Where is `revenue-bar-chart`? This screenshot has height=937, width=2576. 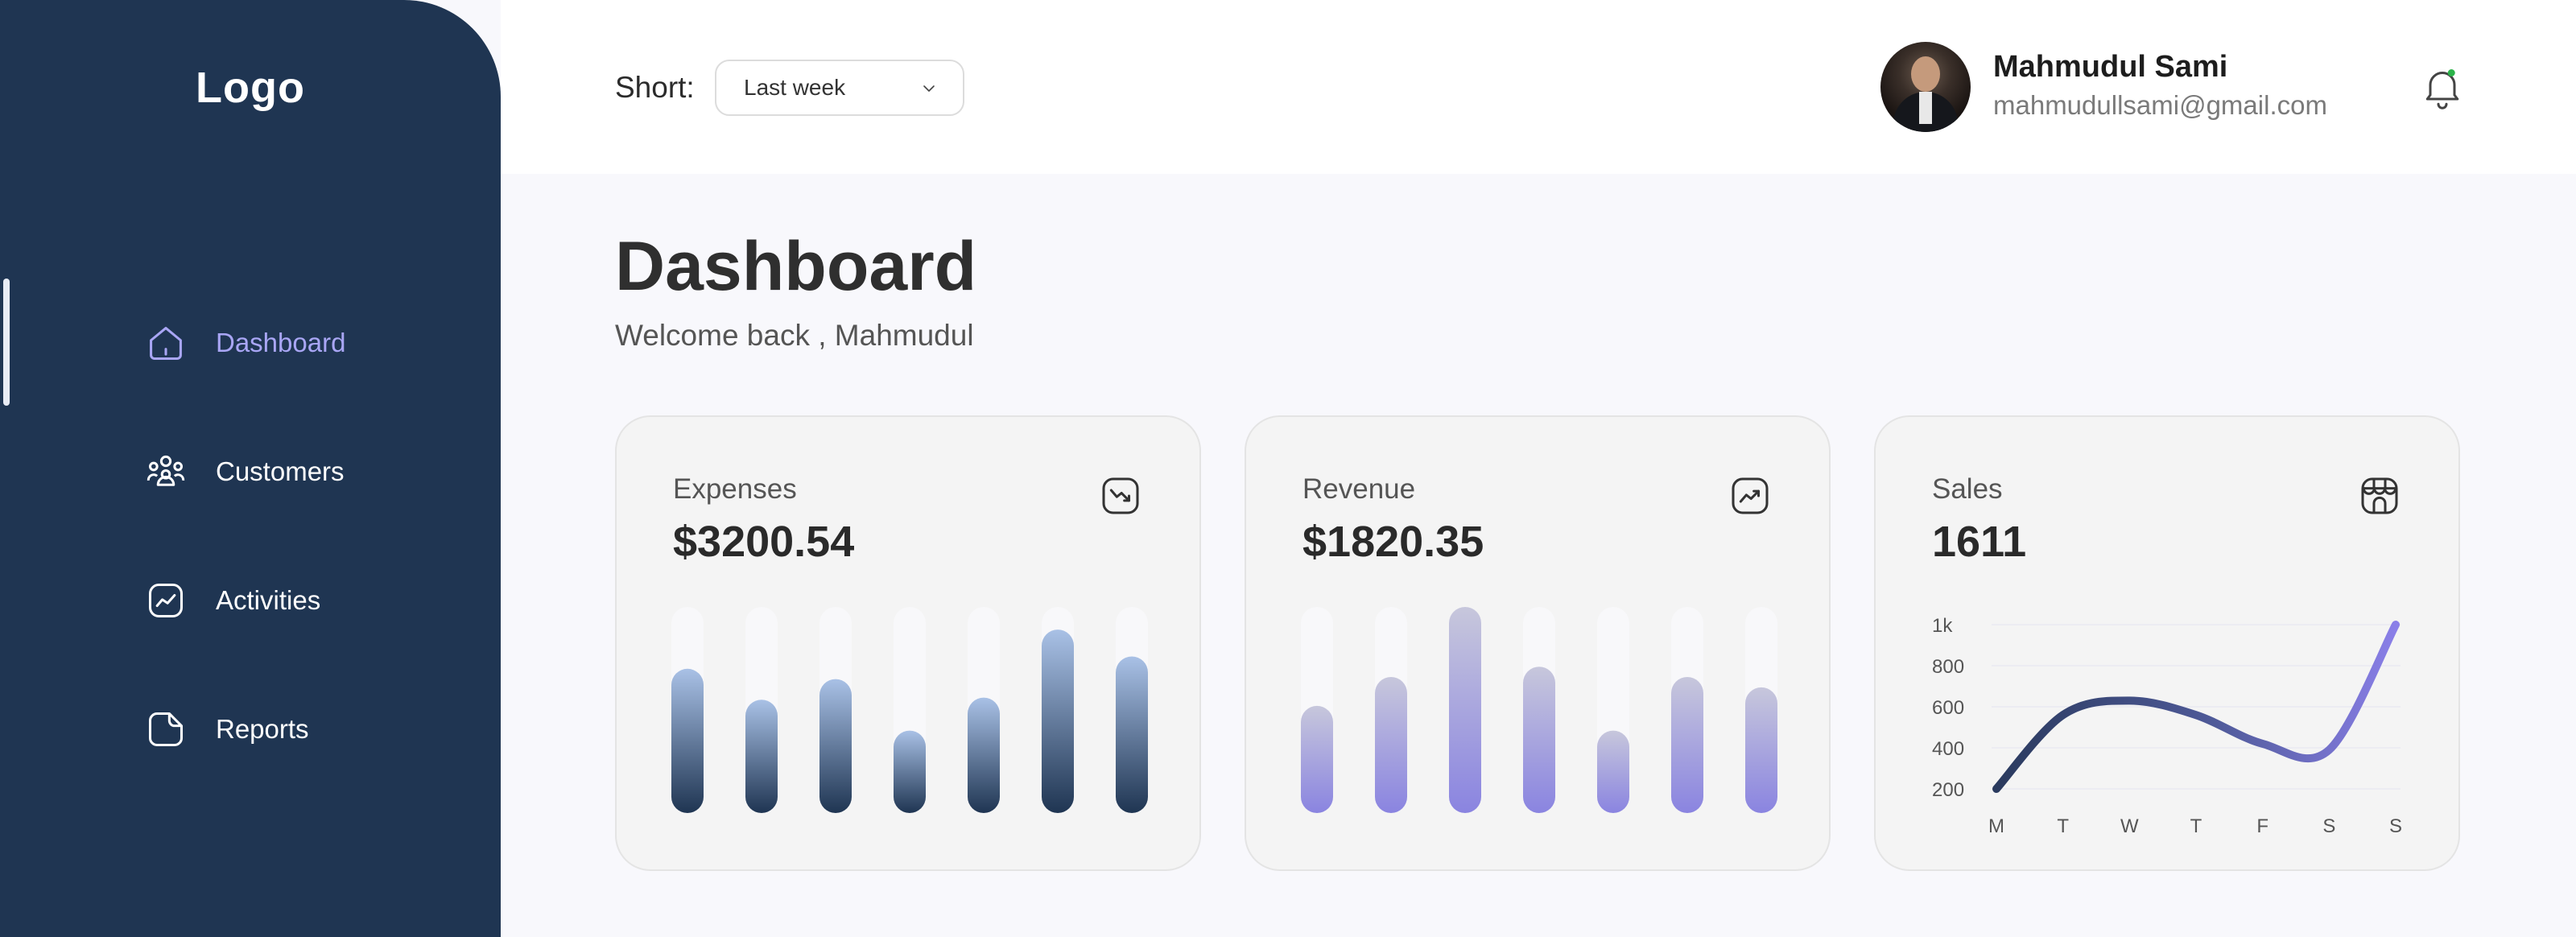 revenue-bar-chart is located at coordinates (1539, 710).